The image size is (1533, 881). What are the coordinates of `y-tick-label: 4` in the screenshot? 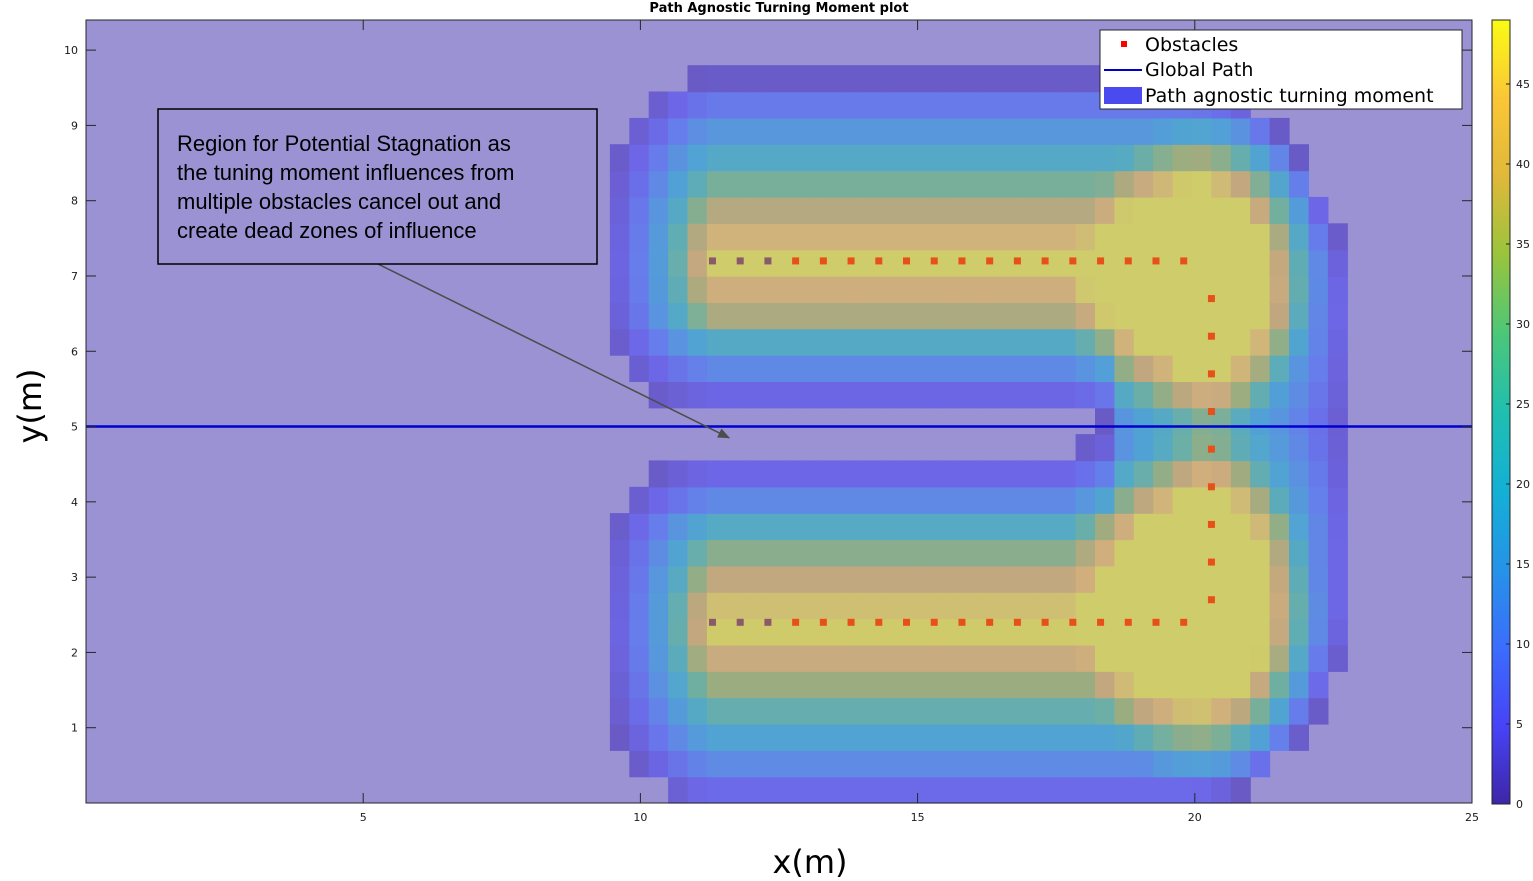 It's located at (74, 502).